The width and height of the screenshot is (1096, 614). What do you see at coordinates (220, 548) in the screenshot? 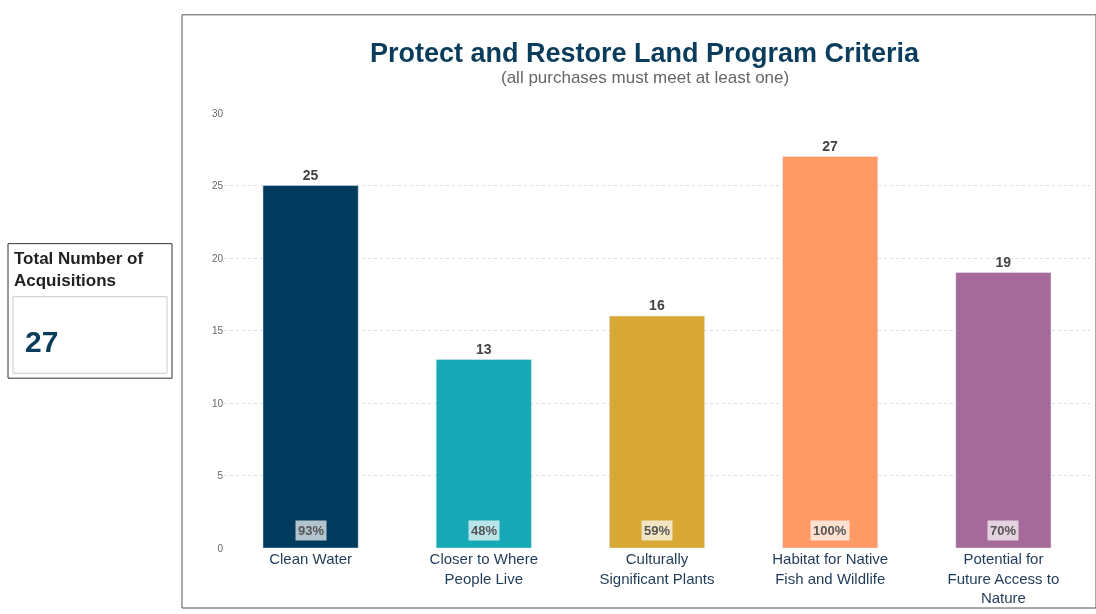
I see `y-tick-label: 0` at bounding box center [220, 548].